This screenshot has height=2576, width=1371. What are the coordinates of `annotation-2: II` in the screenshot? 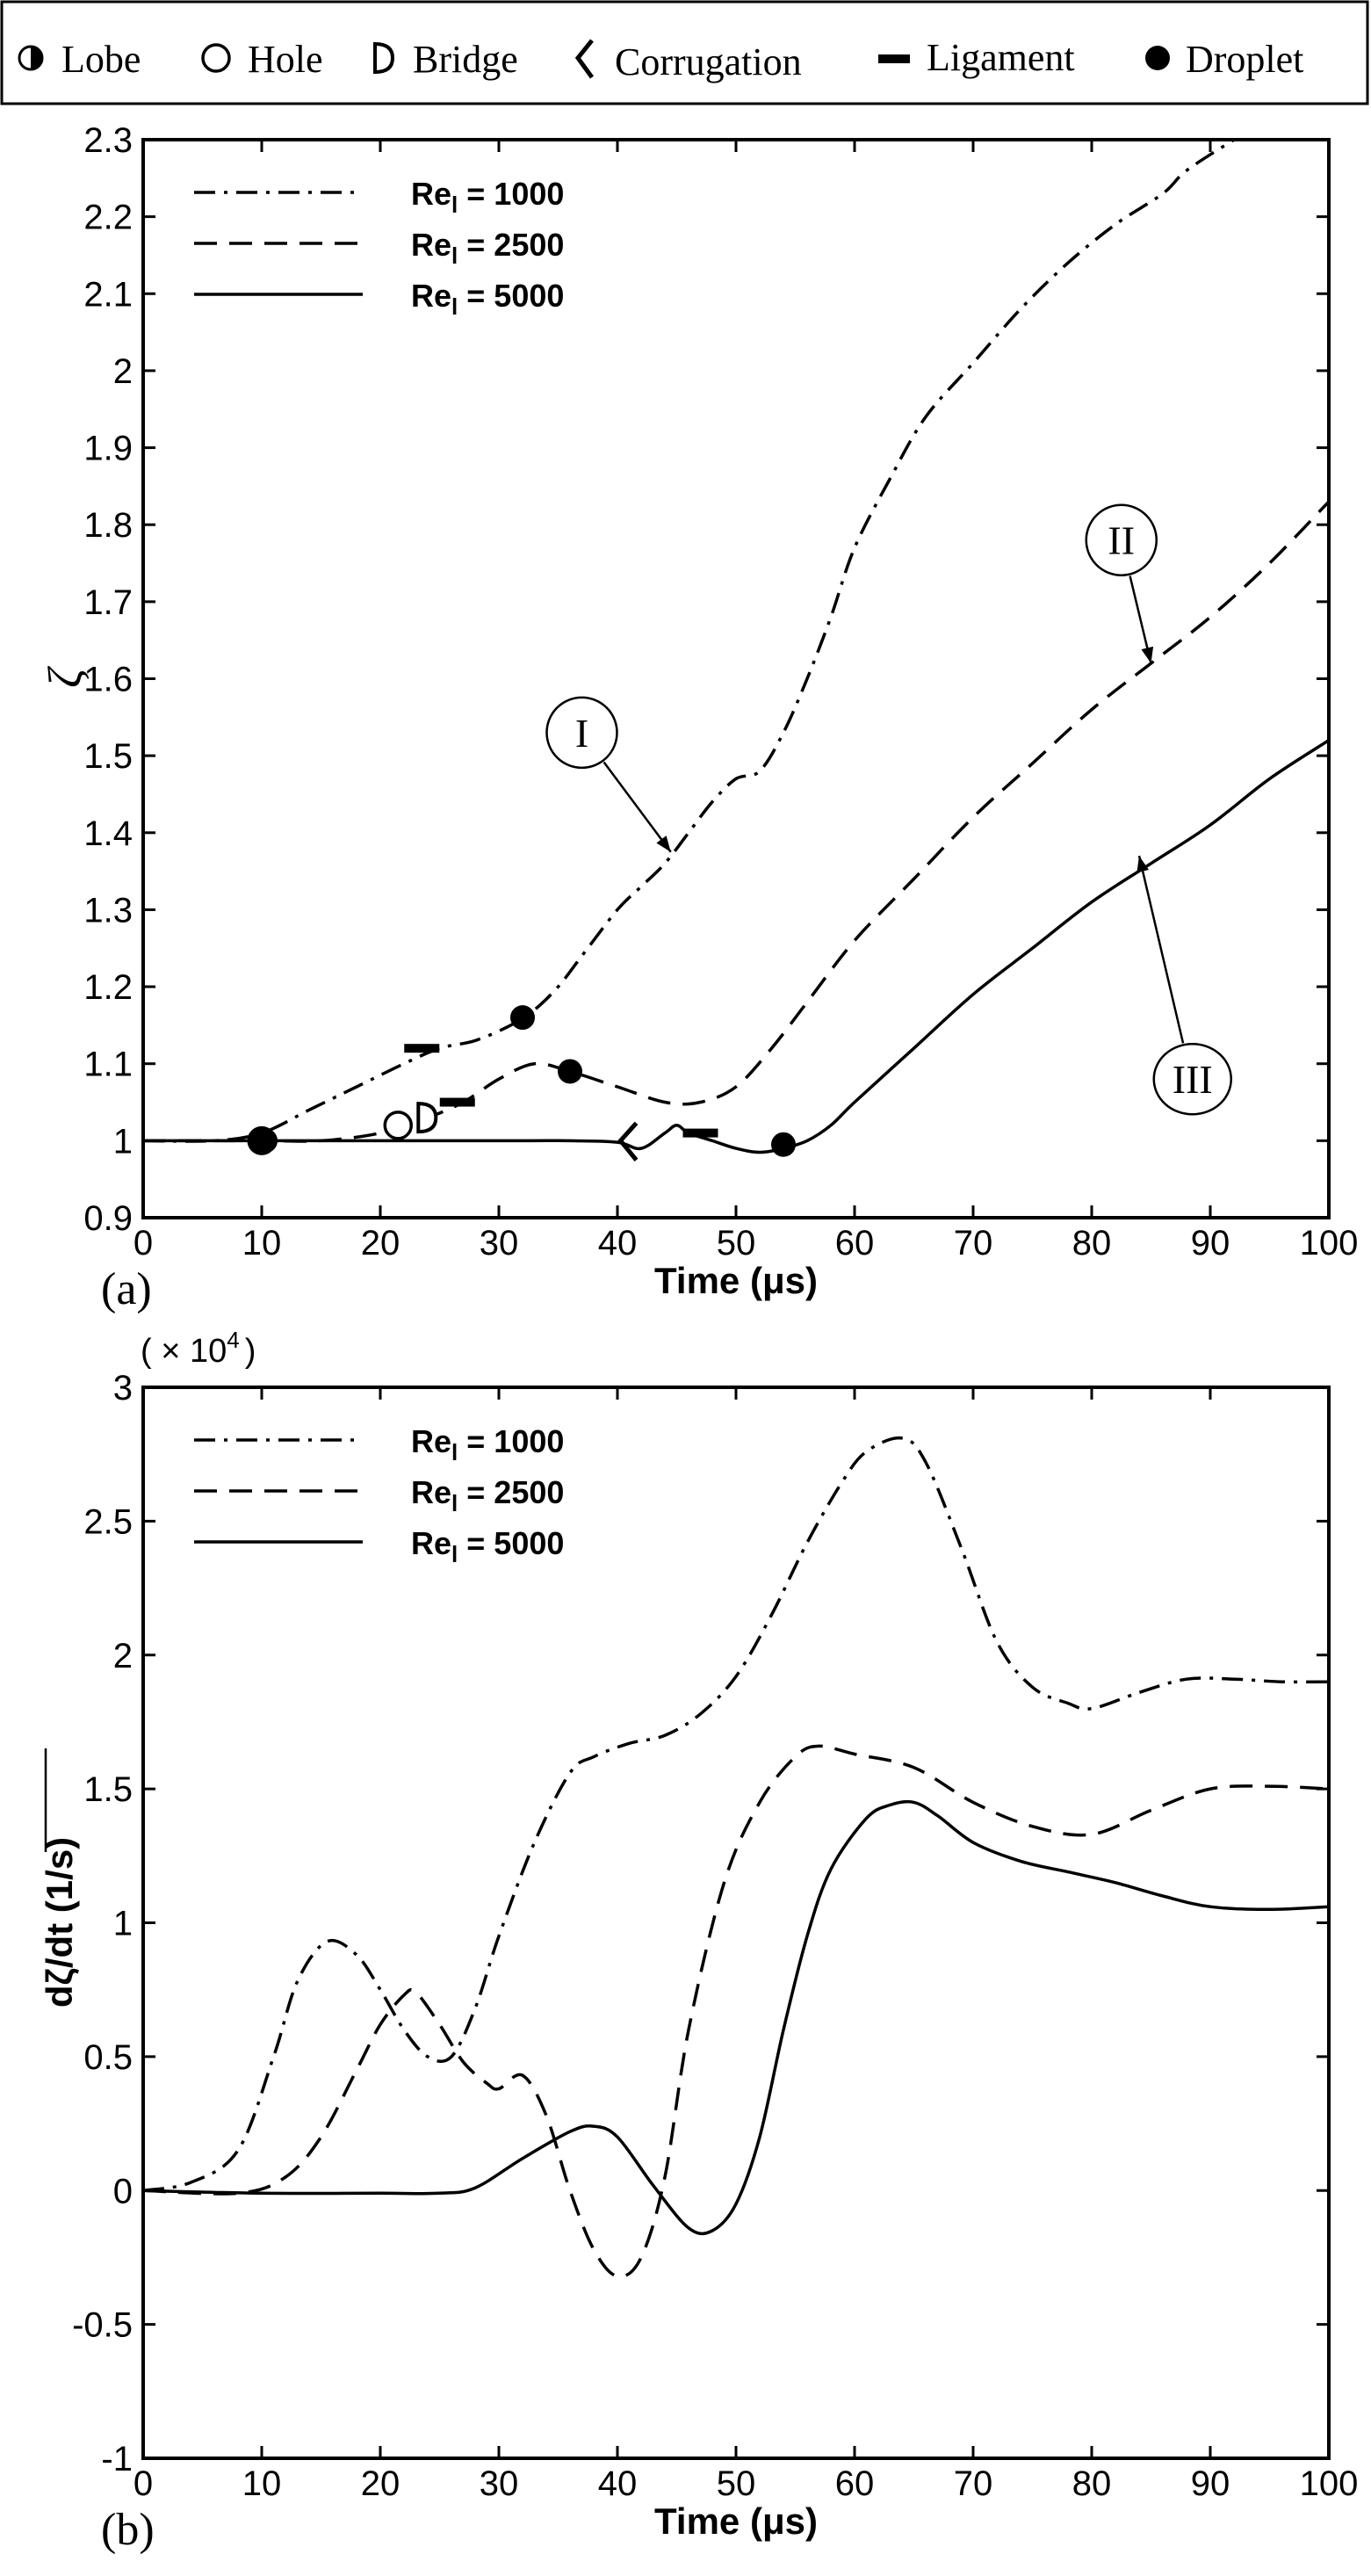 It's located at (1121, 583).